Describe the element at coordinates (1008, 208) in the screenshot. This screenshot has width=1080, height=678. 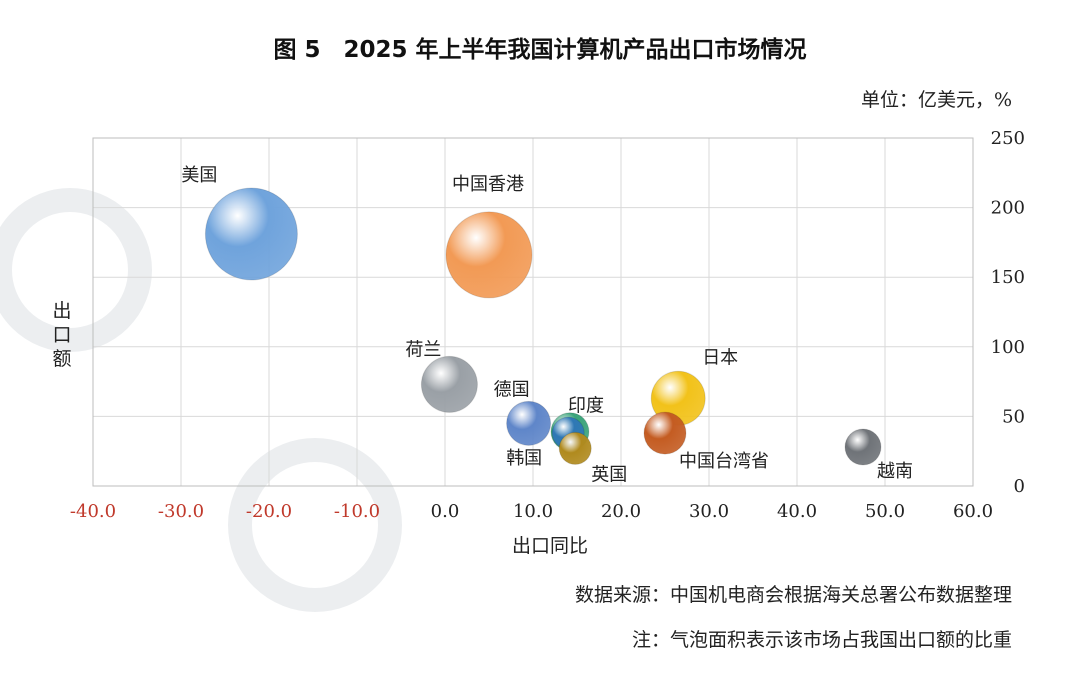
I see `y-tick-label: 200` at that location.